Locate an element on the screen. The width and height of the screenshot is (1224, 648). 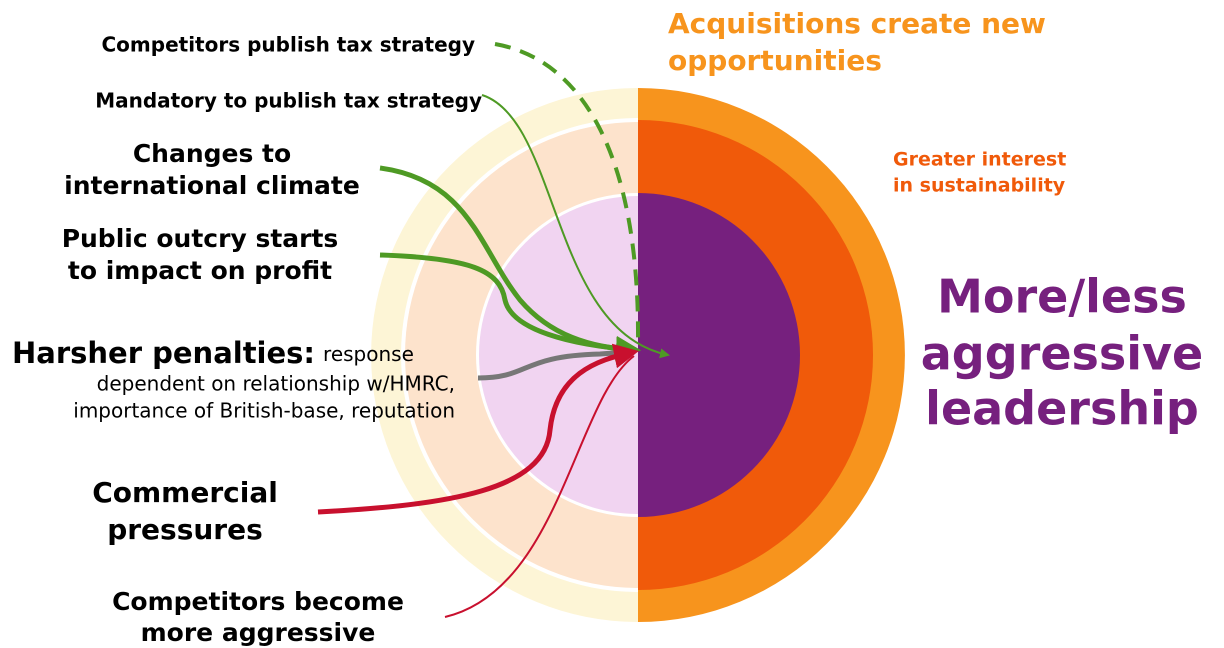
driver-text: importance of British-base, reputation is located at coordinates (264, 411).